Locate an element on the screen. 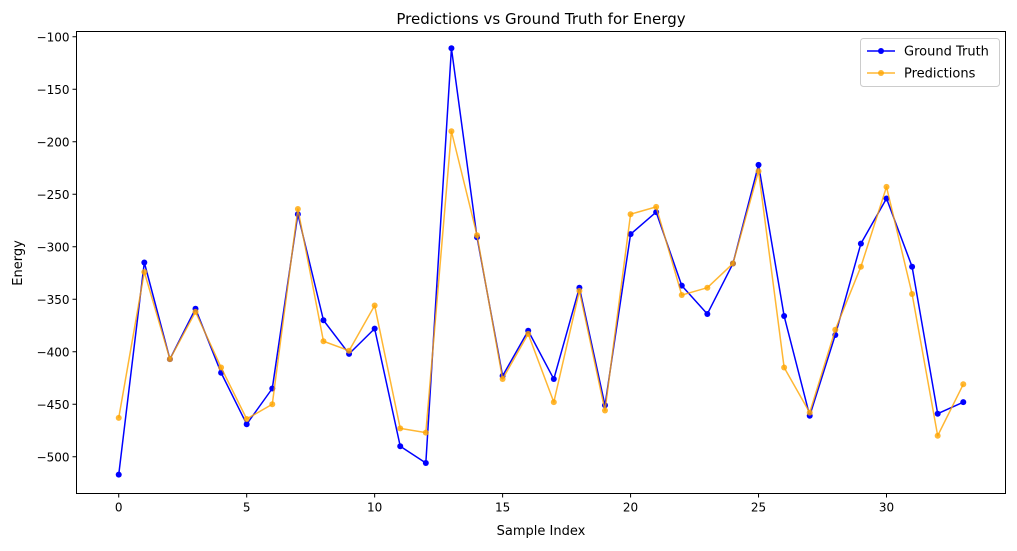 The width and height of the screenshot is (1017, 551). legend: Ground Truth Predictions is located at coordinates (930, 62).